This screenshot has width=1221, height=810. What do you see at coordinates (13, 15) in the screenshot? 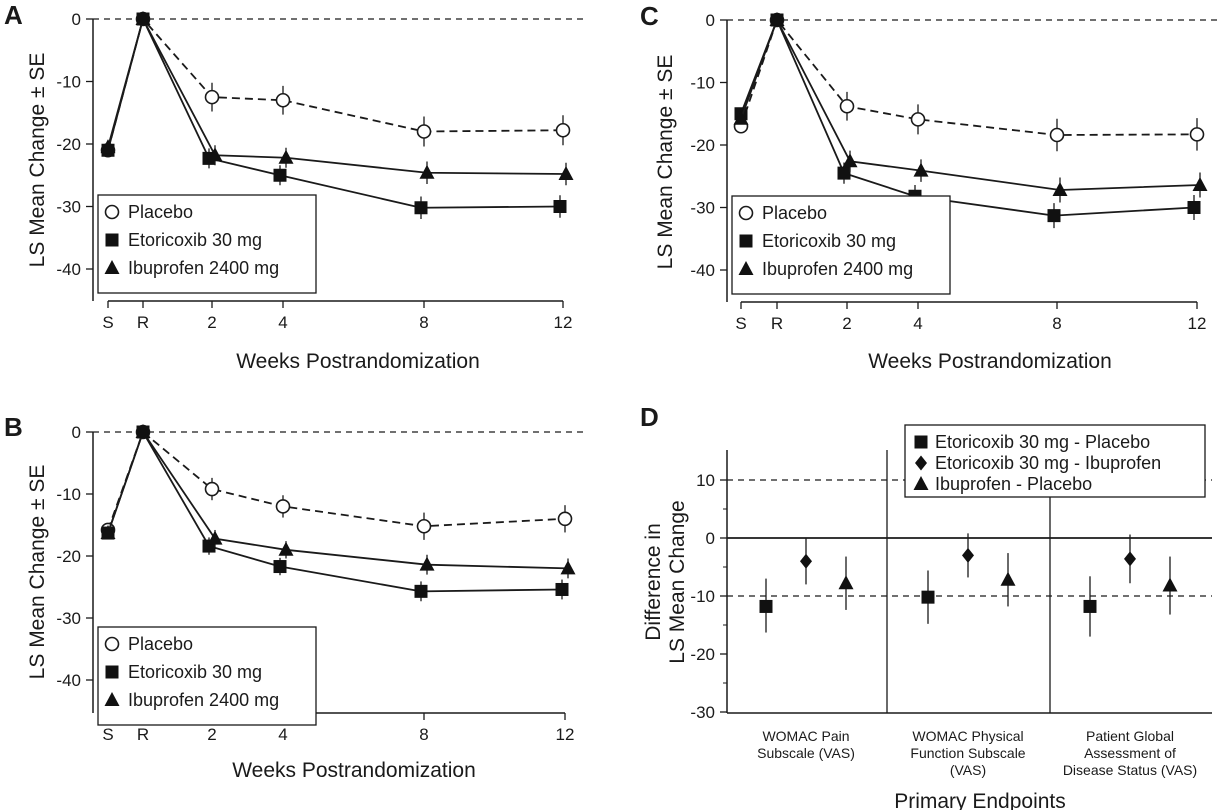
I see `panel-letter: A` at bounding box center [13, 15].